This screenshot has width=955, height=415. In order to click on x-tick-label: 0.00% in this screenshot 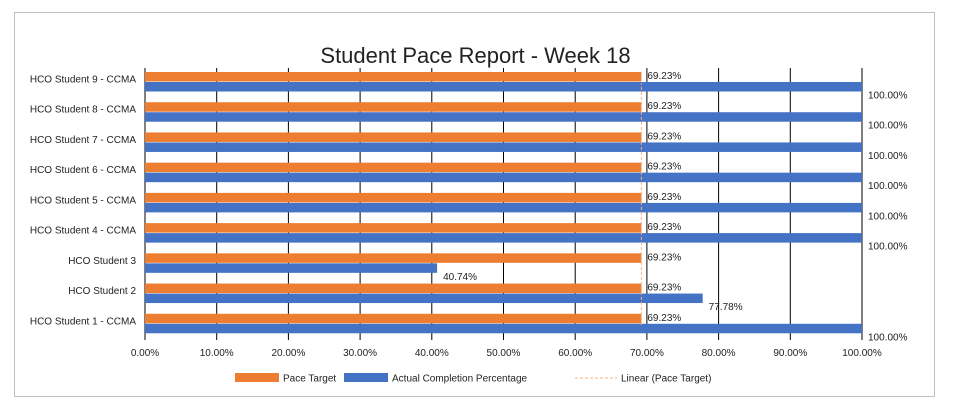, I will do `click(145, 353)`.